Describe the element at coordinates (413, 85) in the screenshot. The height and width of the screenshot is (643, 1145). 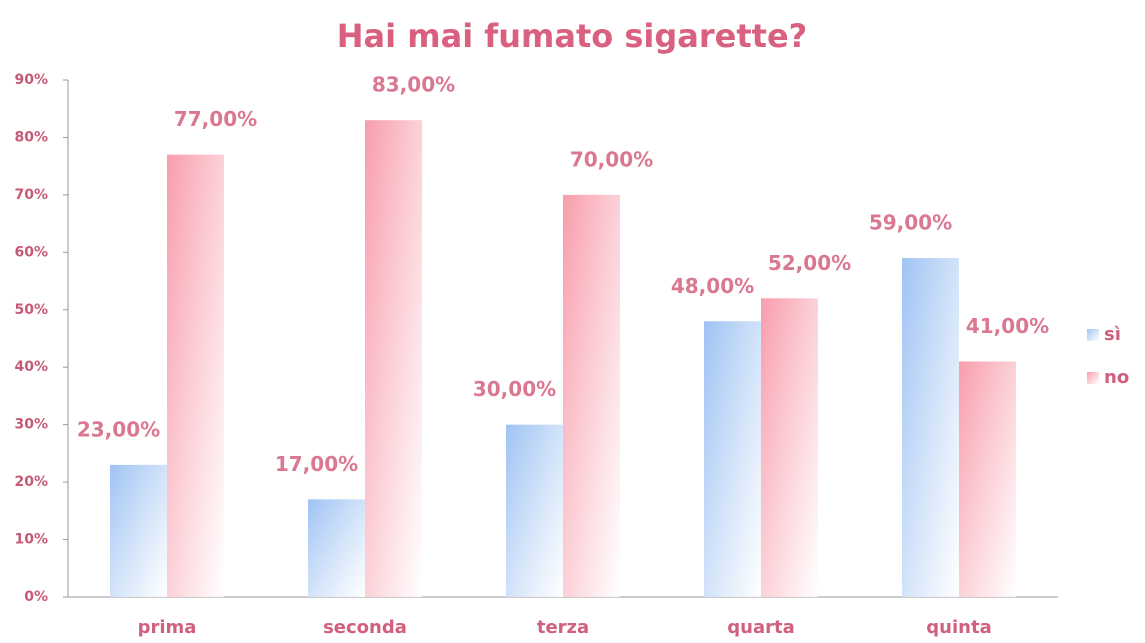
I see `value-label: 83,00%` at that location.